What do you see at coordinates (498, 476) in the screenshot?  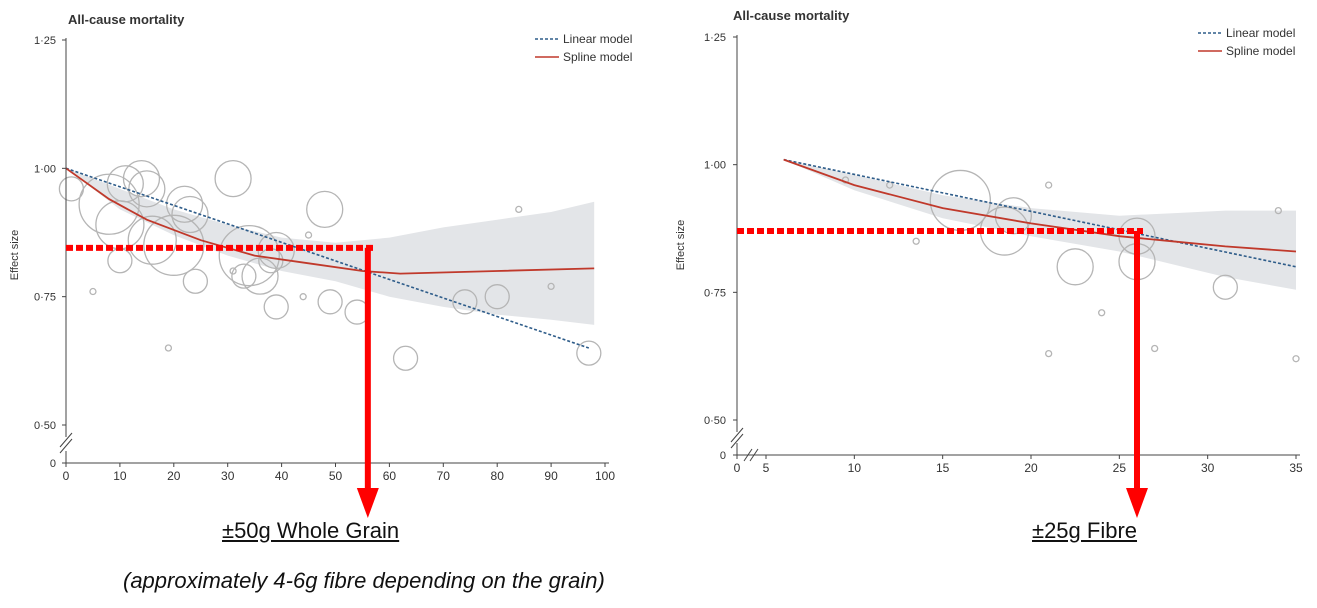 I see `x-tick-label: 80` at bounding box center [498, 476].